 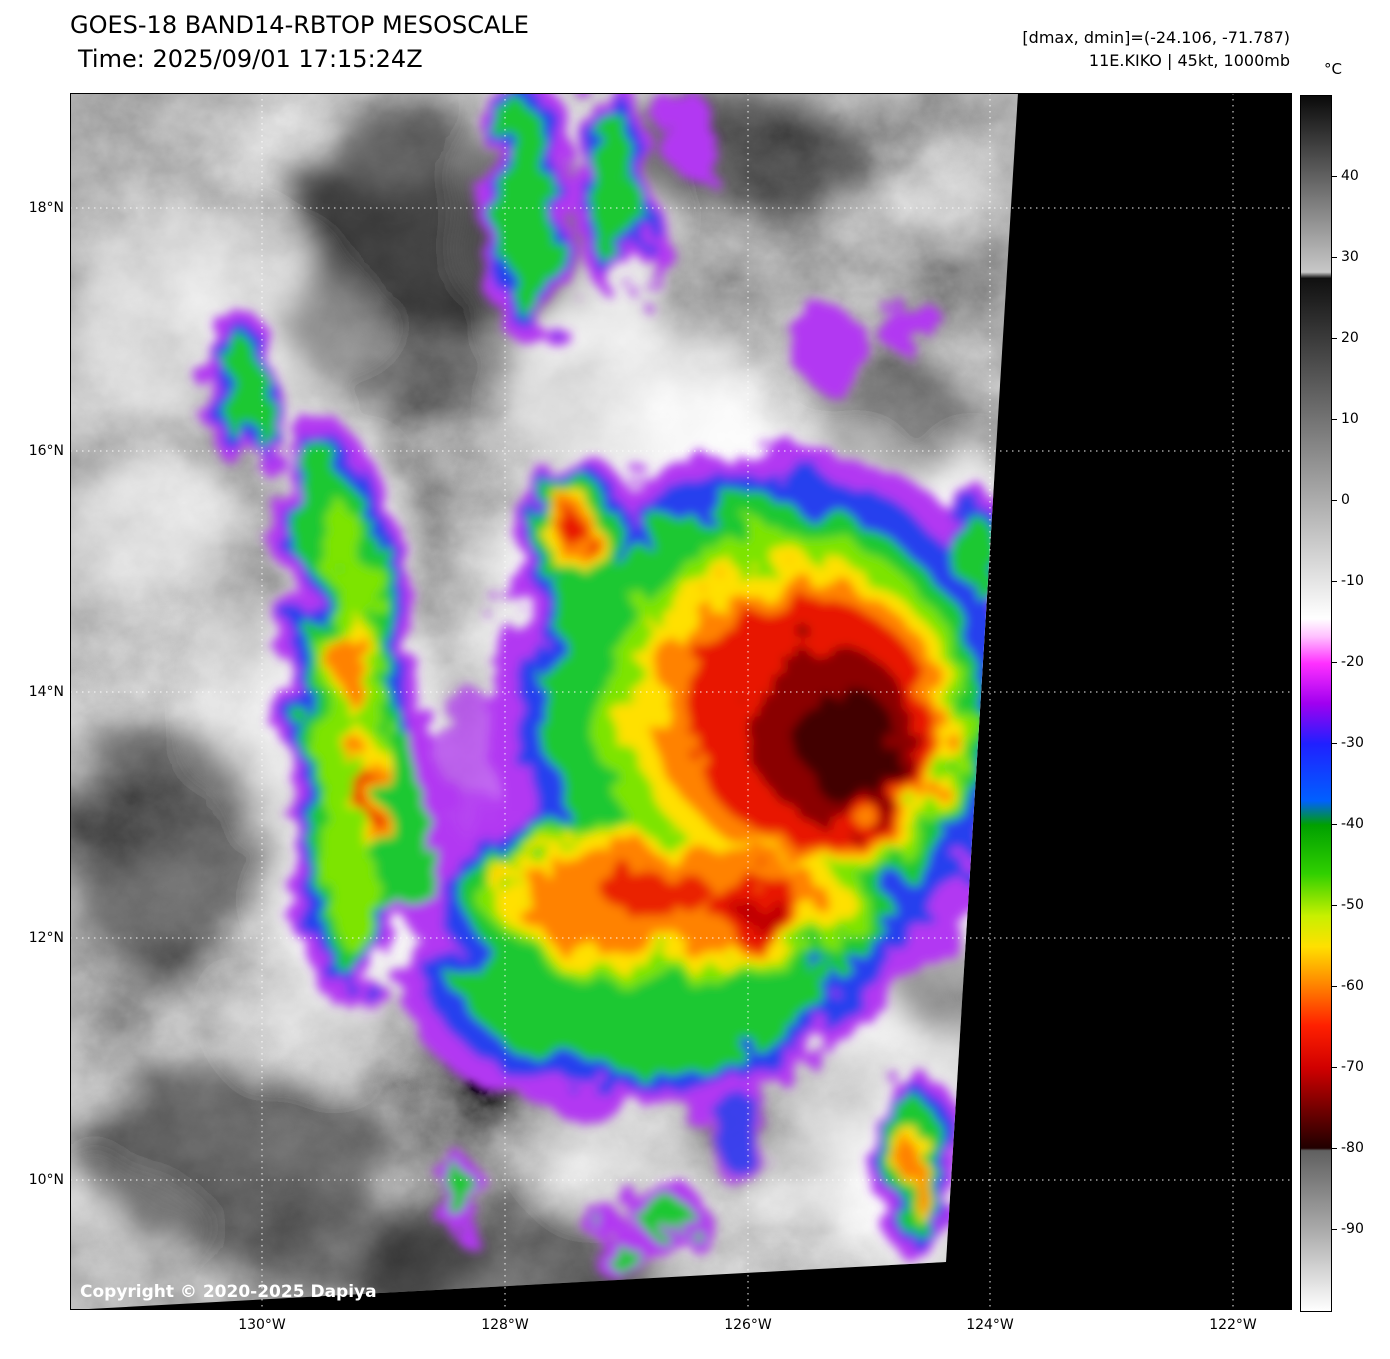 What do you see at coordinates (505, 1325) in the screenshot?
I see `lon-label-128w: 128°W` at bounding box center [505, 1325].